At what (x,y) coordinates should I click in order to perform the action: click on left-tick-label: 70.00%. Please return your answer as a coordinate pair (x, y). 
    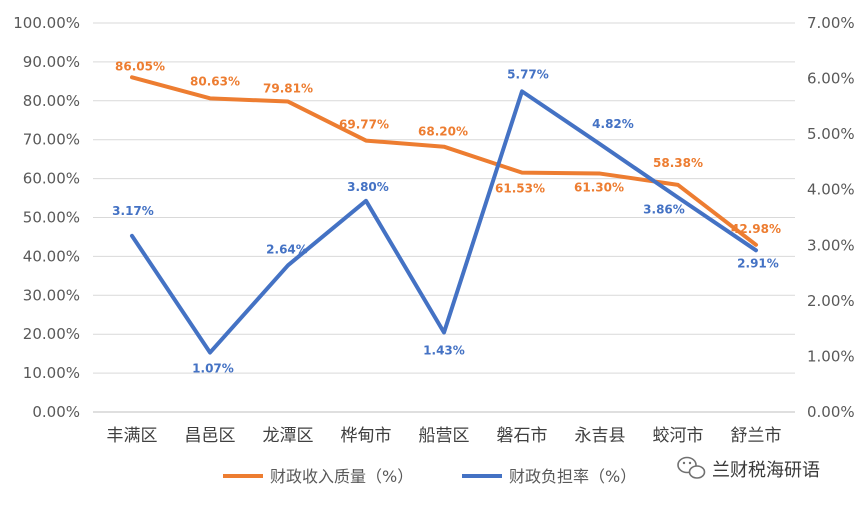
    Looking at the image, I should click on (51, 140).